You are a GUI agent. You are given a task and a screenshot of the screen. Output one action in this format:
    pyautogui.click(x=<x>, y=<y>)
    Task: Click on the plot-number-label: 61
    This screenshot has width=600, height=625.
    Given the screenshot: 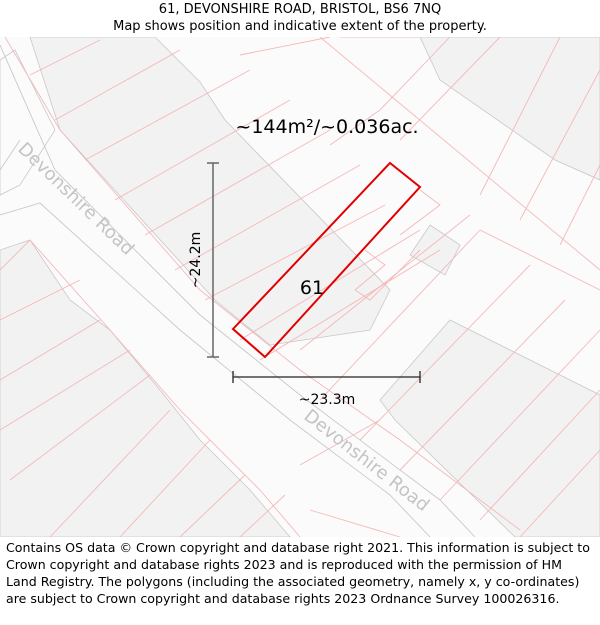 What is the action you would take?
    pyautogui.click(x=312, y=288)
    